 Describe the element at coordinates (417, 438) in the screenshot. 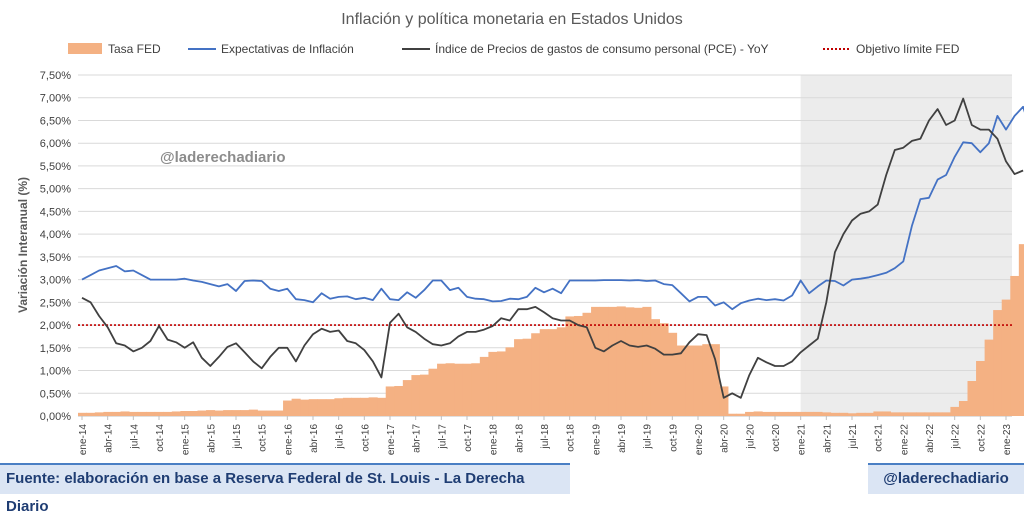

I see `x-tick-label: abr-17` at that location.